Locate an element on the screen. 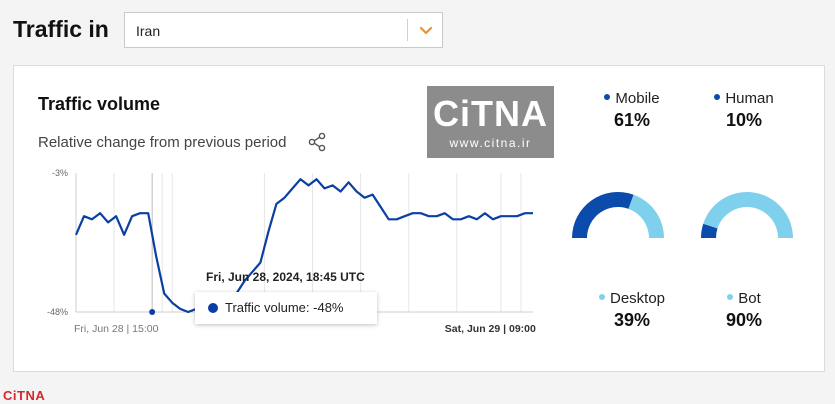 This screenshot has width=835, height=404. page-title: Traffic in is located at coordinates (61, 29).